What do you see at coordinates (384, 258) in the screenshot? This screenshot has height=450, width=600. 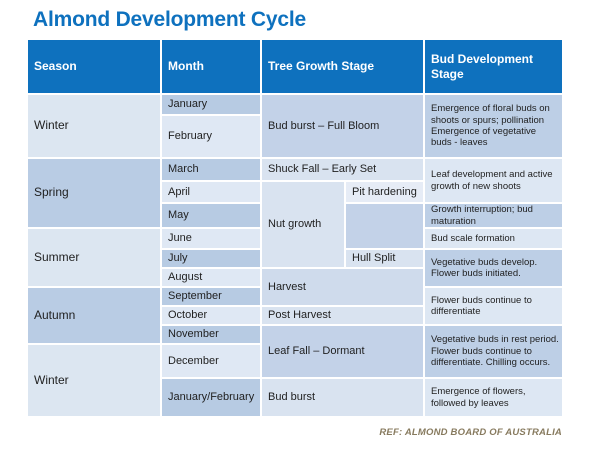 I see `tree-stage-cell-hull-split: Hull Split` at bounding box center [384, 258].